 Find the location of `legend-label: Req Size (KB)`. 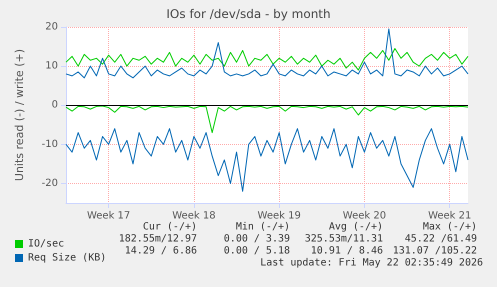

legend-label: Req Size (KB) is located at coordinates (67, 258).